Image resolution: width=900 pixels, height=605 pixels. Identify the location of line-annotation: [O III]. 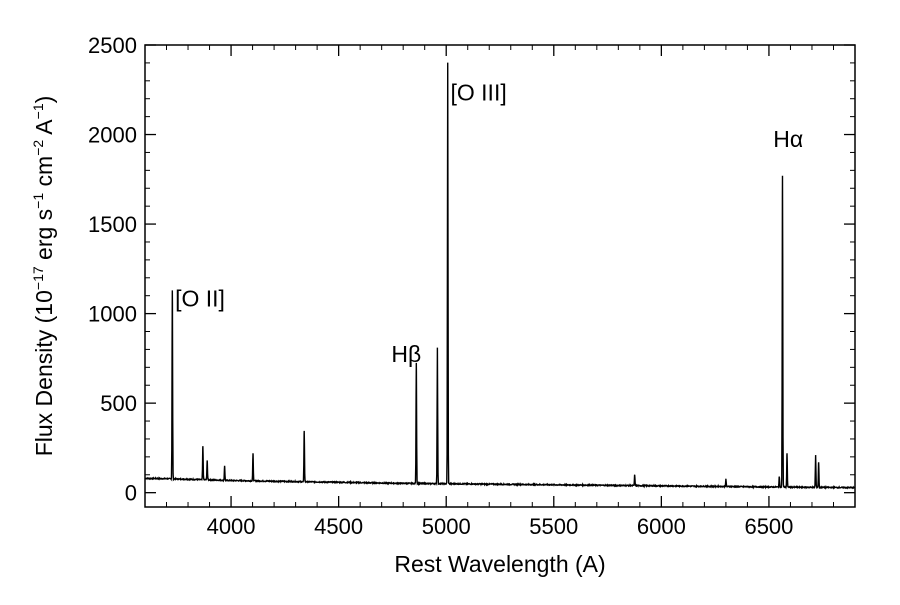
(479, 93).